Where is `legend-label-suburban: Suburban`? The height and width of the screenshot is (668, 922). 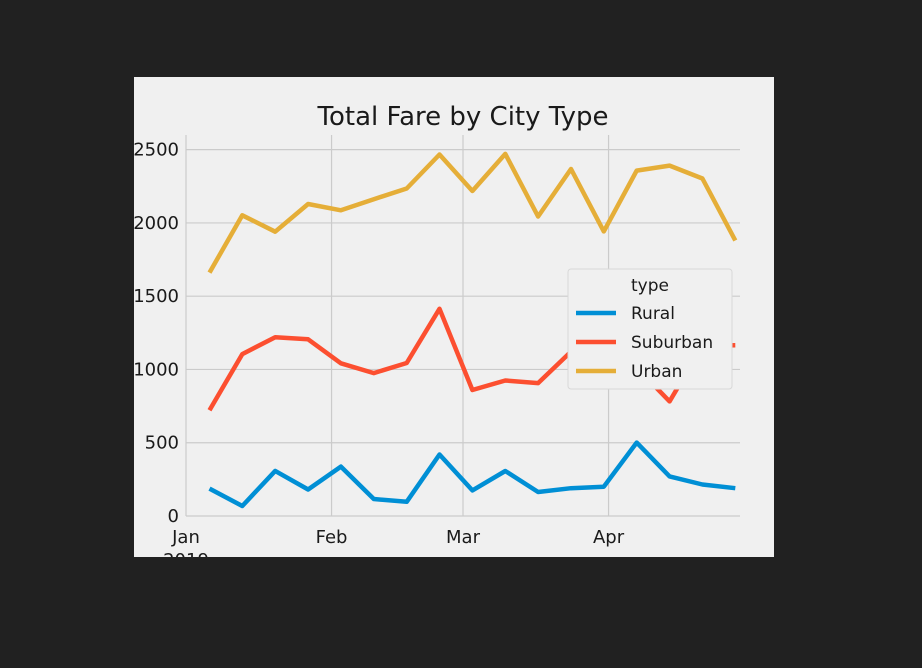 legend-label-suburban: Suburban is located at coordinates (672, 343).